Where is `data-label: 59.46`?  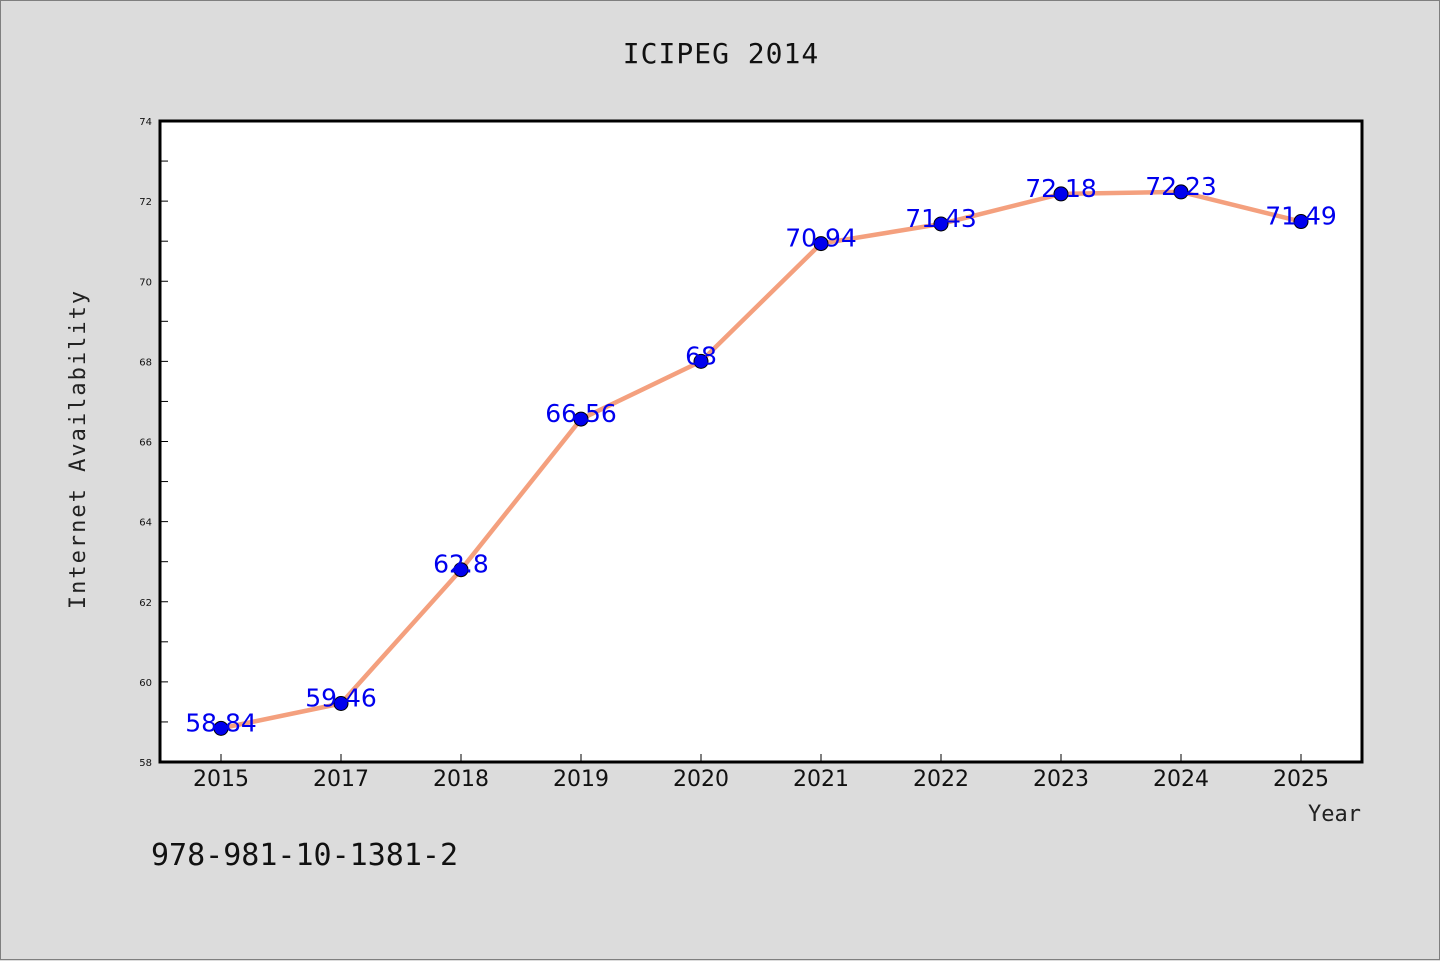
data-label: 59.46 is located at coordinates (341, 698).